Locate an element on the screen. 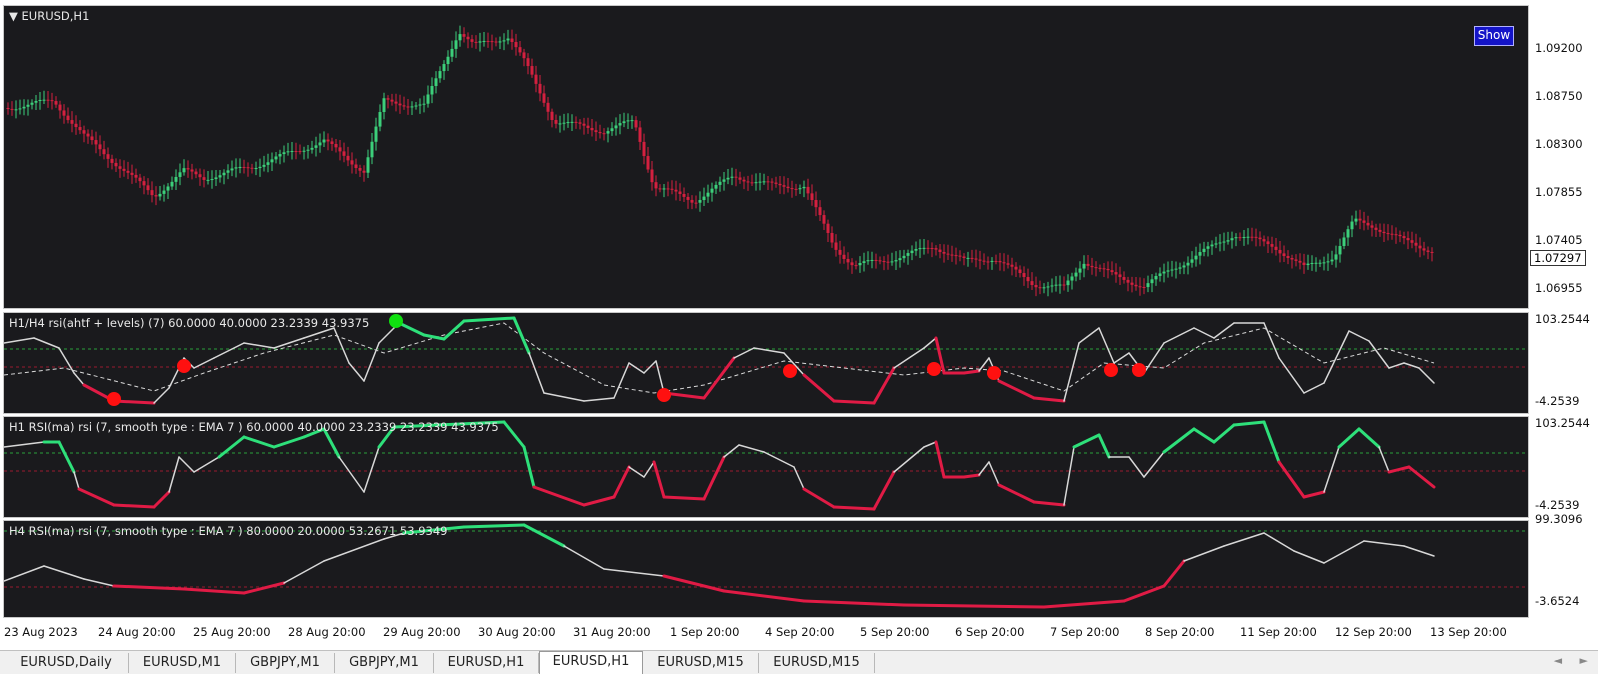 This screenshot has height=674, width=1598. tab-eurusd-h1: EURUSD,H1 is located at coordinates (486, 663).